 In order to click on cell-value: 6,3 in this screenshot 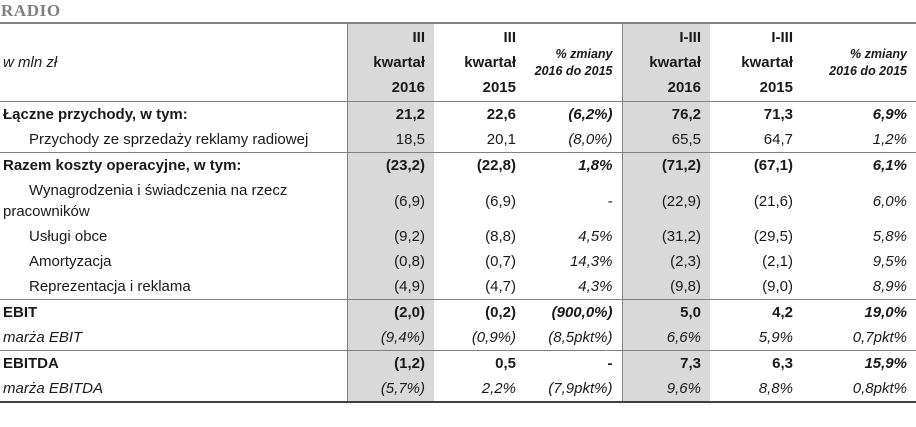, I will do `click(782, 363)`.